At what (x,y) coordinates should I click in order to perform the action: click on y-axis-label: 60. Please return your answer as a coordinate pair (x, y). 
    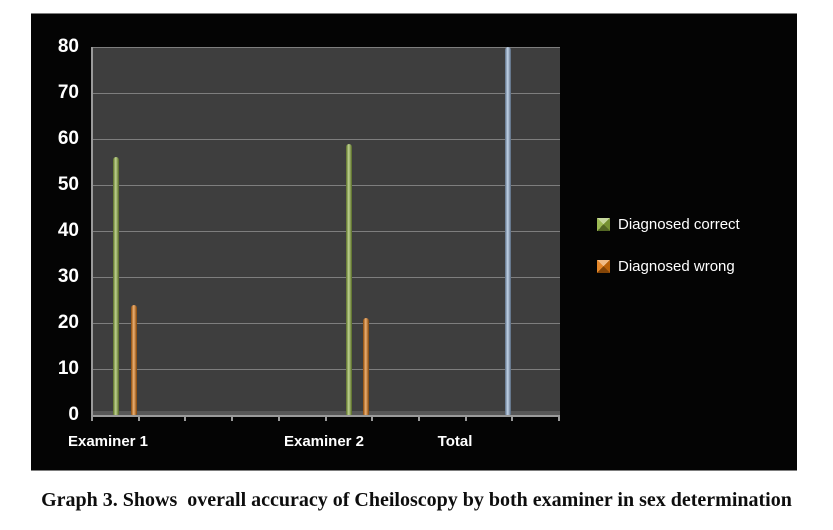
    Looking at the image, I should click on (68, 138).